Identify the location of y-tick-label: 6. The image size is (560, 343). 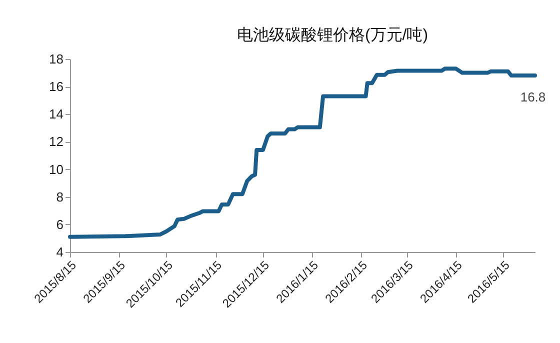
(60, 224).